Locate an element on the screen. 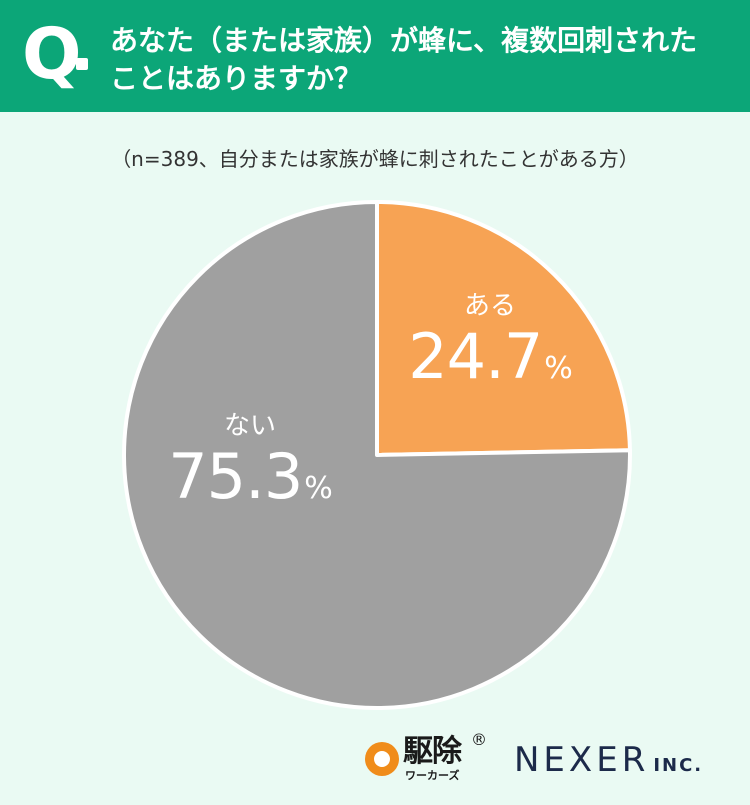 The height and width of the screenshot is (805, 750). registered-mark: ® is located at coordinates (479, 739).